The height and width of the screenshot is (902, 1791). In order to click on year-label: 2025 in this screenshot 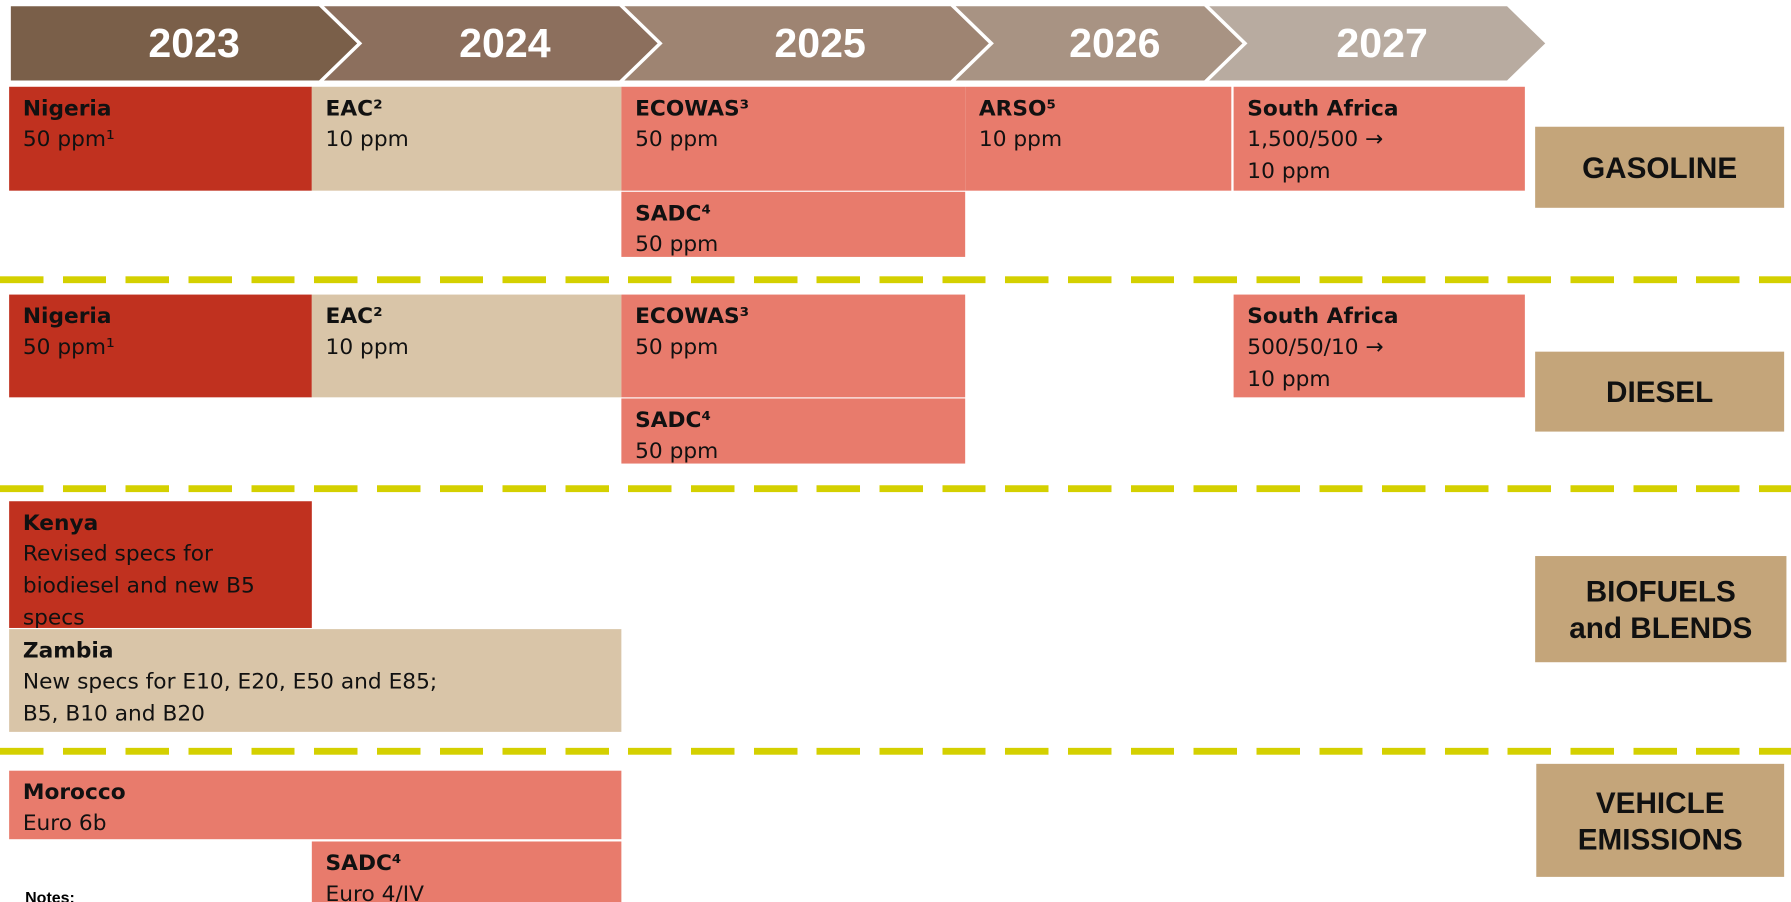, I will do `click(819, 43)`.